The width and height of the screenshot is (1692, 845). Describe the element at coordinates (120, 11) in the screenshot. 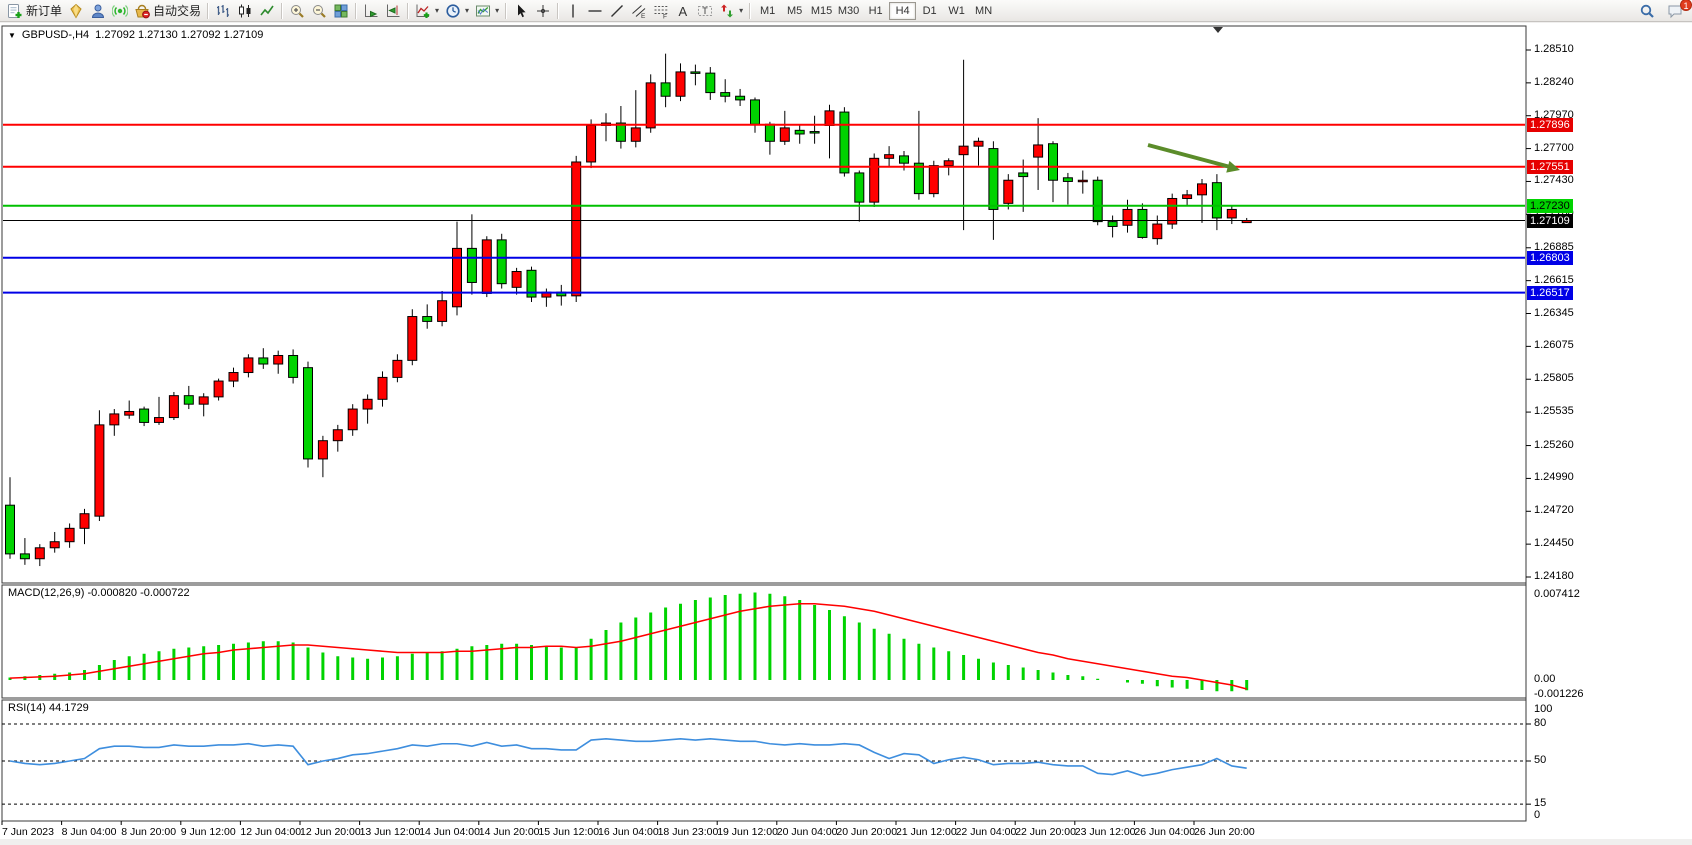

I see `signal-button` at that location.